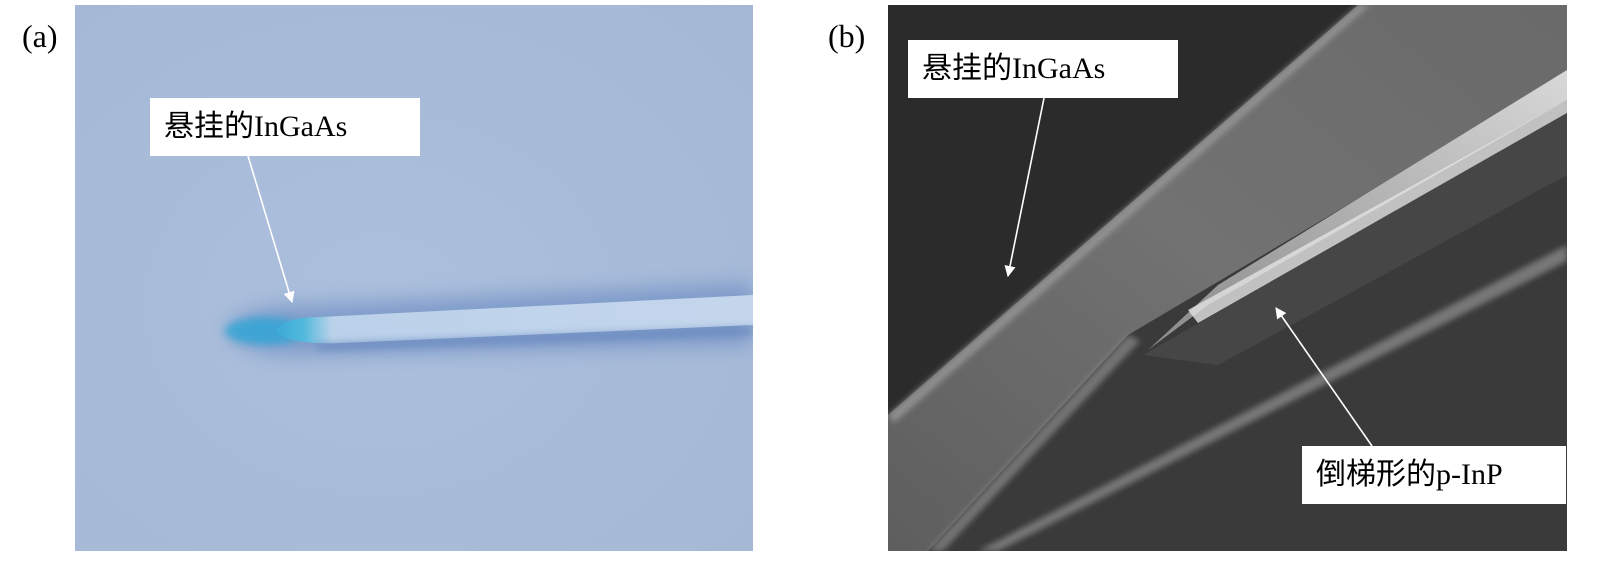 The image size is (1601, 563). What do you see at coordinates (1434, 475) in the screenshot?
I see `callout-inverted-trapezoid-pinp: 倒梯形的p-InP` at bounding box center [1434, 475].